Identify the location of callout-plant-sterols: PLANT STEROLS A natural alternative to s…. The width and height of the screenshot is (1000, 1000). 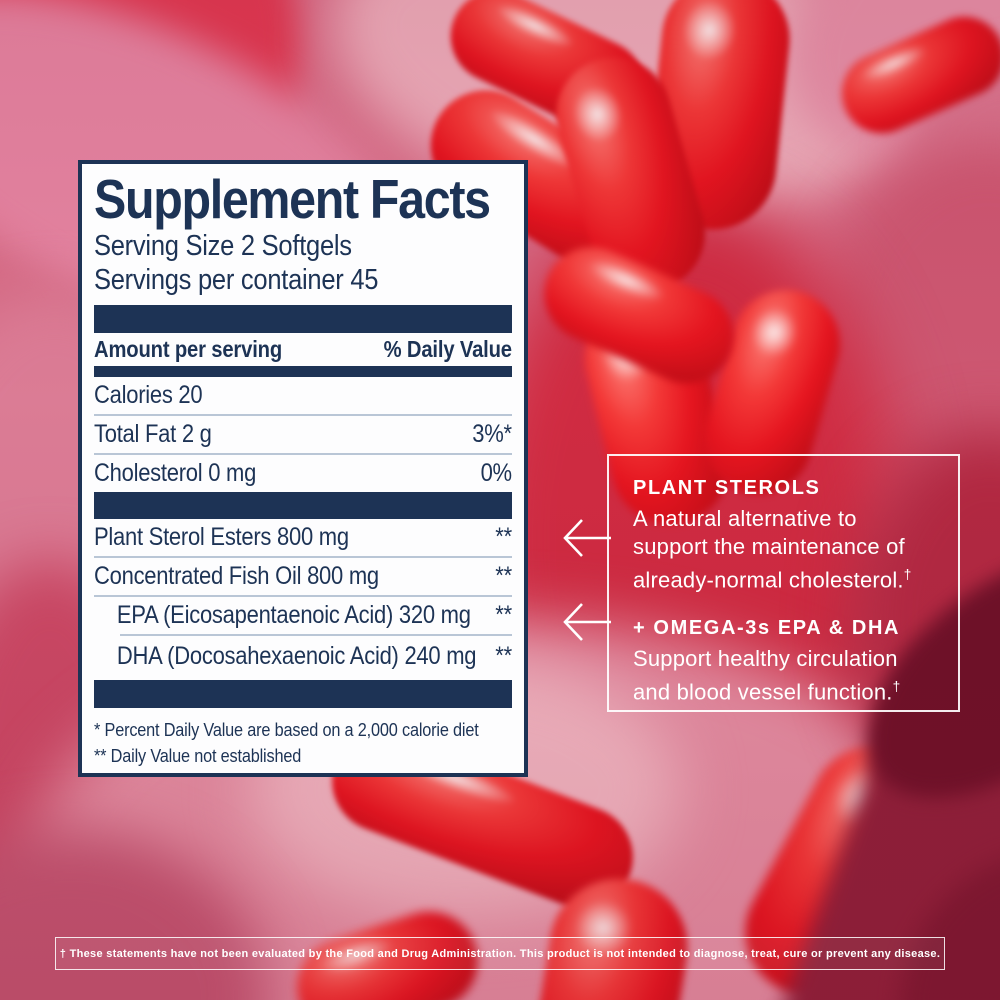
(790, 535).